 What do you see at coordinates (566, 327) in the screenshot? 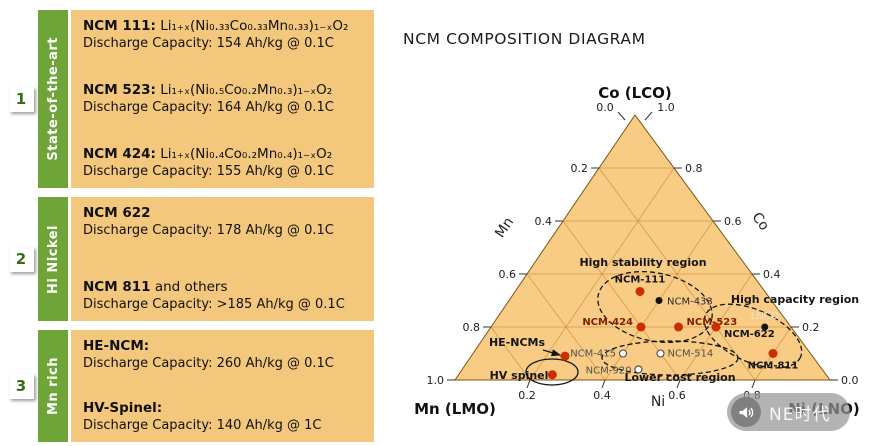
I see `grid-line` at bounding box center [566, 327].